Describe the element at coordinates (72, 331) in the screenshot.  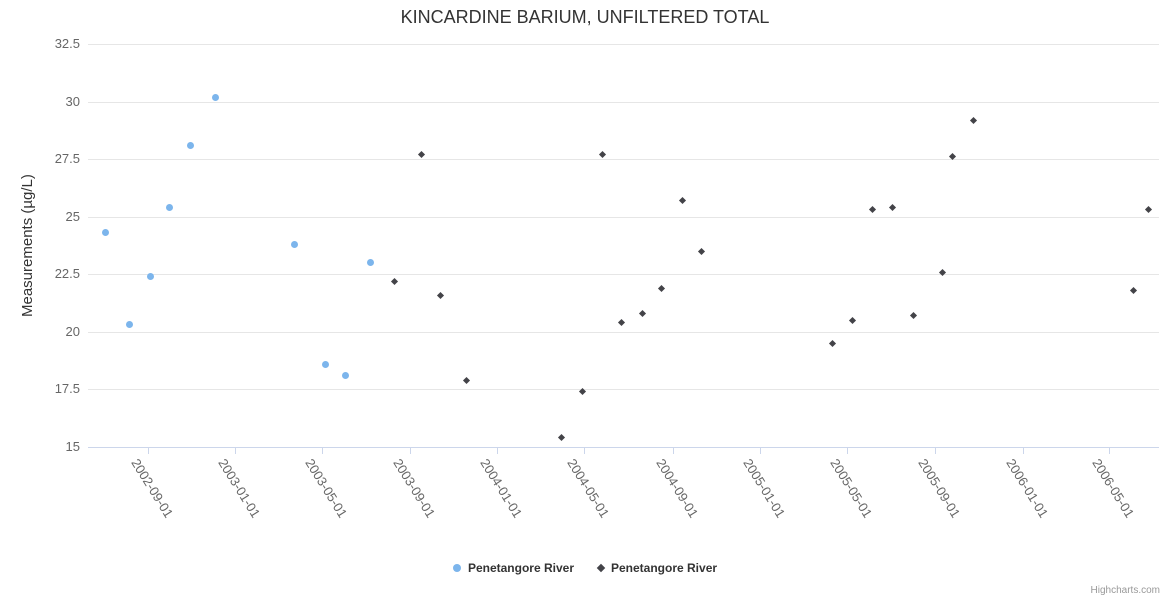
I see `y-axis-tick-label: 20` at that location.